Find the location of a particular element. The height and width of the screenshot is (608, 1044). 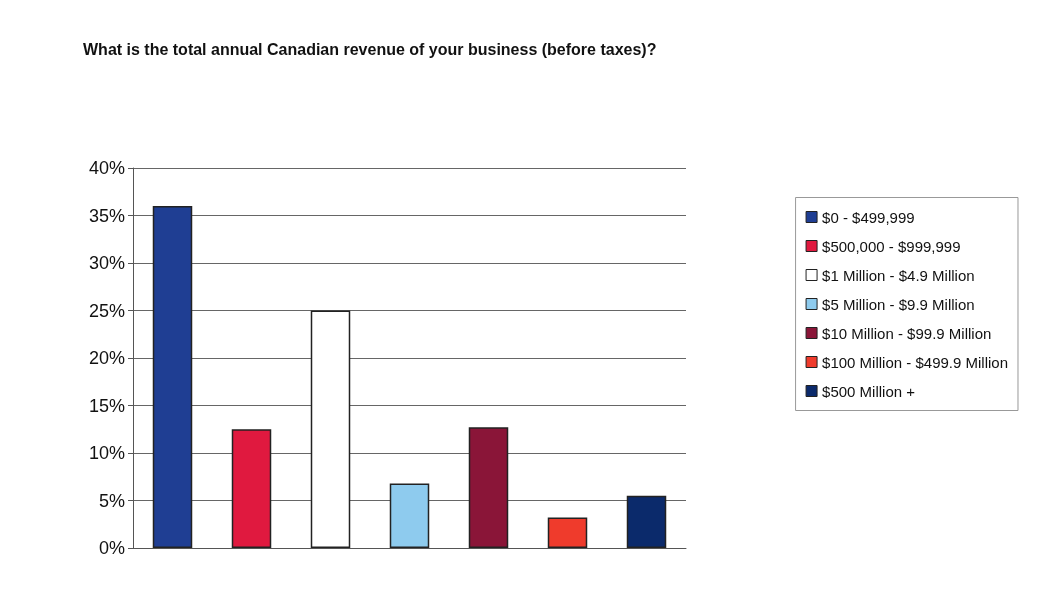

legend-label: $10 Million - $99.9 Million is located at coordinates (907, 333).